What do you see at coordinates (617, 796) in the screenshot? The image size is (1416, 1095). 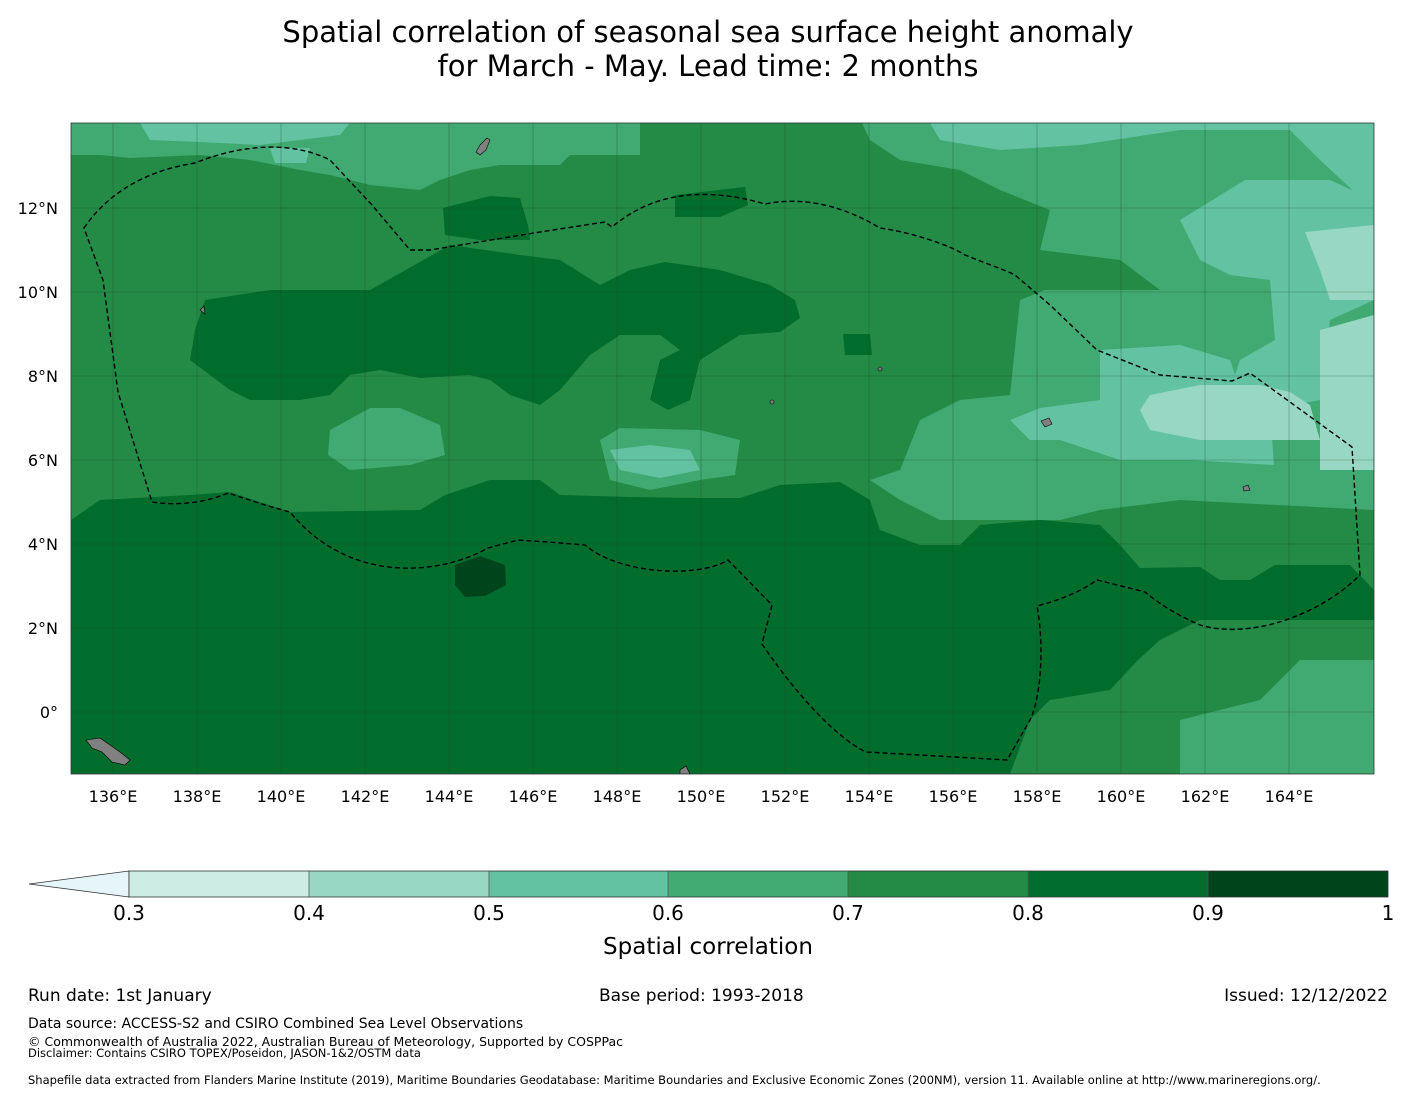 I see `lon-label: 148°E` at bounding box center [617, 796].